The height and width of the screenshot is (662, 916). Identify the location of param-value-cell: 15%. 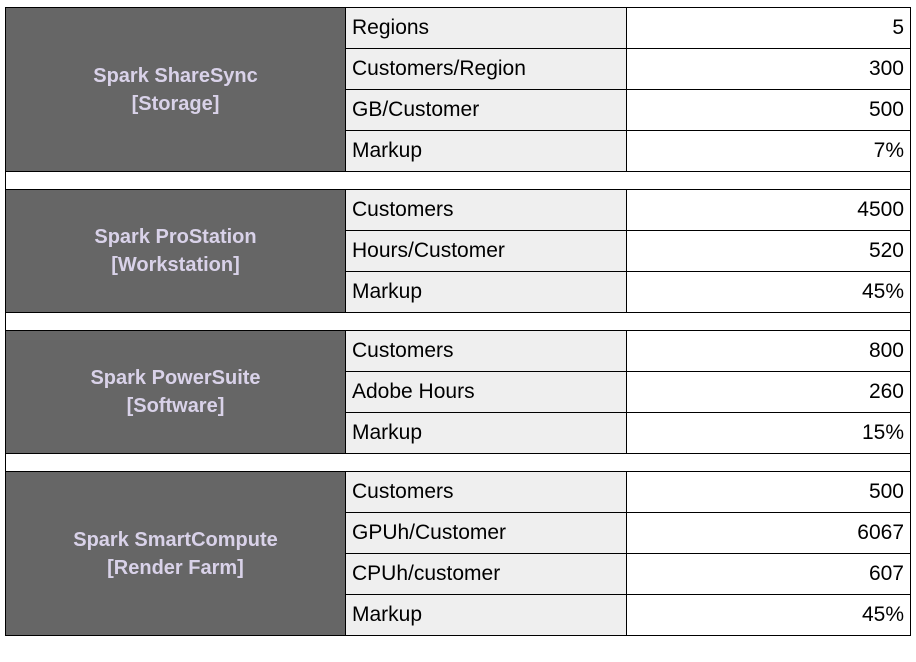
(768, 433).